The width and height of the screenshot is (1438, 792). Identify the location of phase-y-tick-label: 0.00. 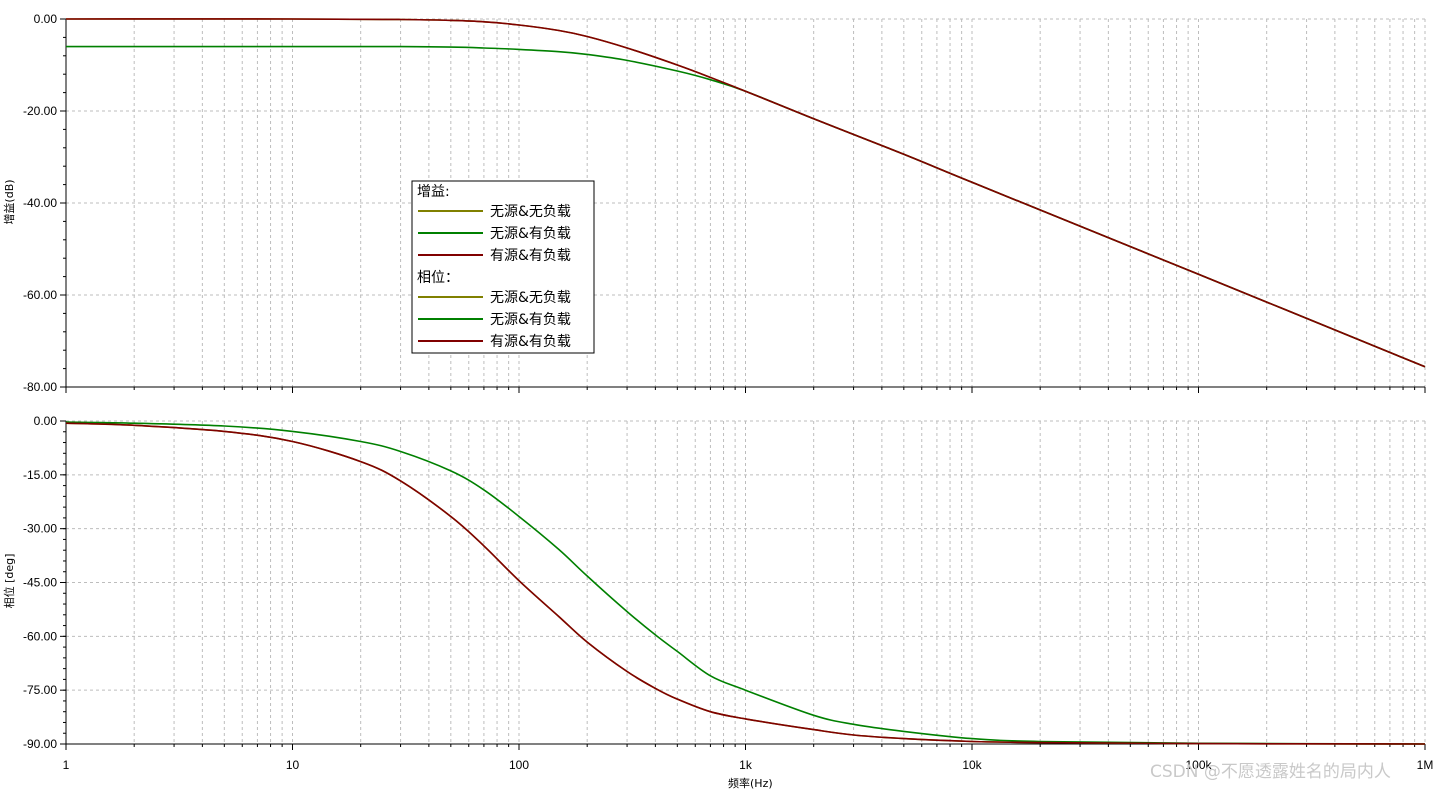
(46, 421).